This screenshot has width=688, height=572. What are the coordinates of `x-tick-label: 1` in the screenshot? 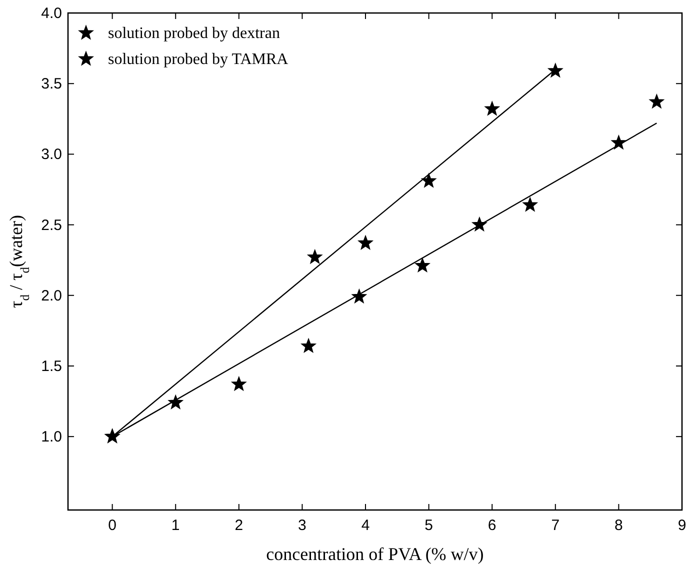 It's located at (175, 525).